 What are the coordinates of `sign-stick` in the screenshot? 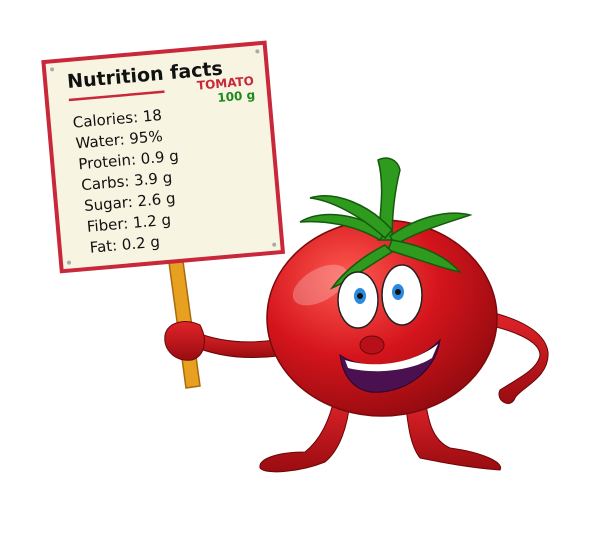 It's located at (184, 321).